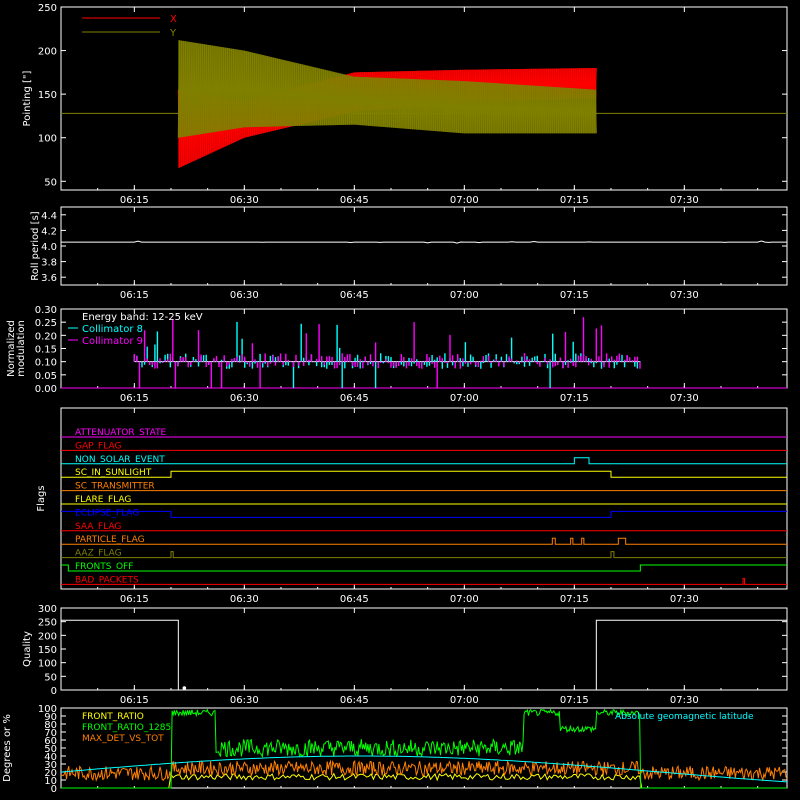 Image resolution: width=800 pixels, height=800 pixels. Describe the element at coordinates (50, 717) in the screenshot. I see `y-tick-label: 90` at that location.